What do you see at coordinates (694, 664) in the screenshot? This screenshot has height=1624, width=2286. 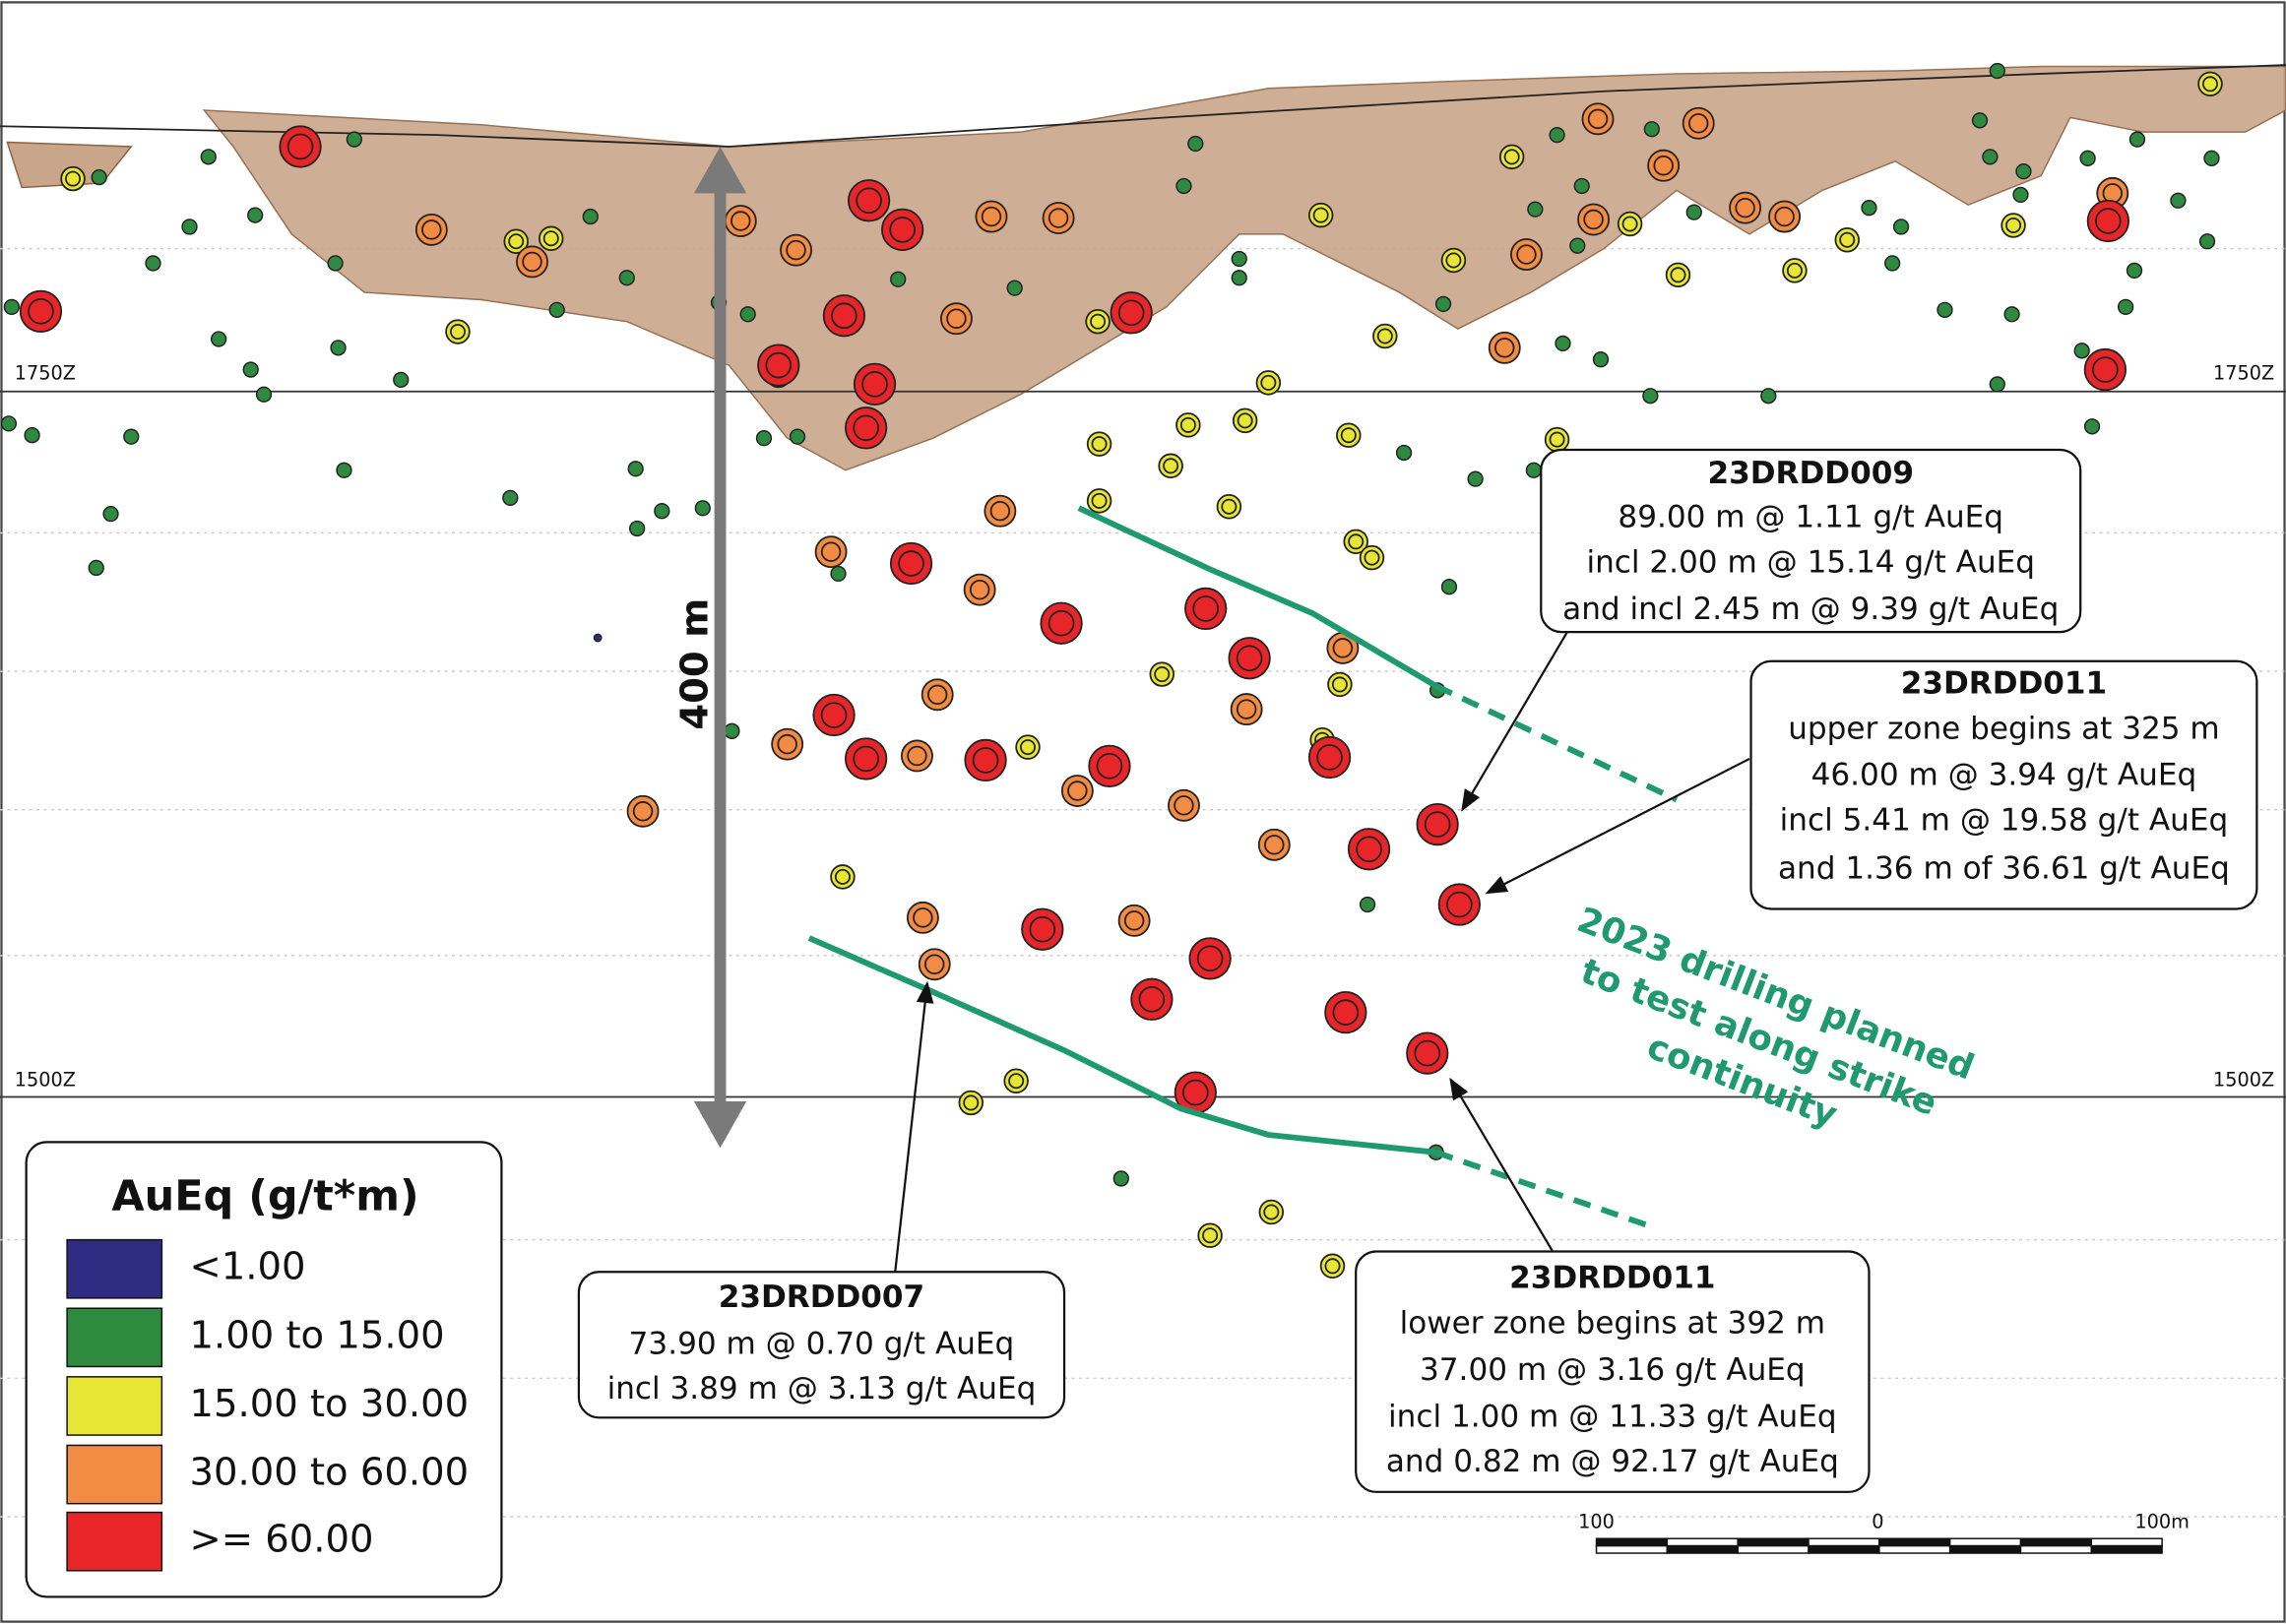 I see `scale-marker-label: 400 m` at bounding box center [694, 664].